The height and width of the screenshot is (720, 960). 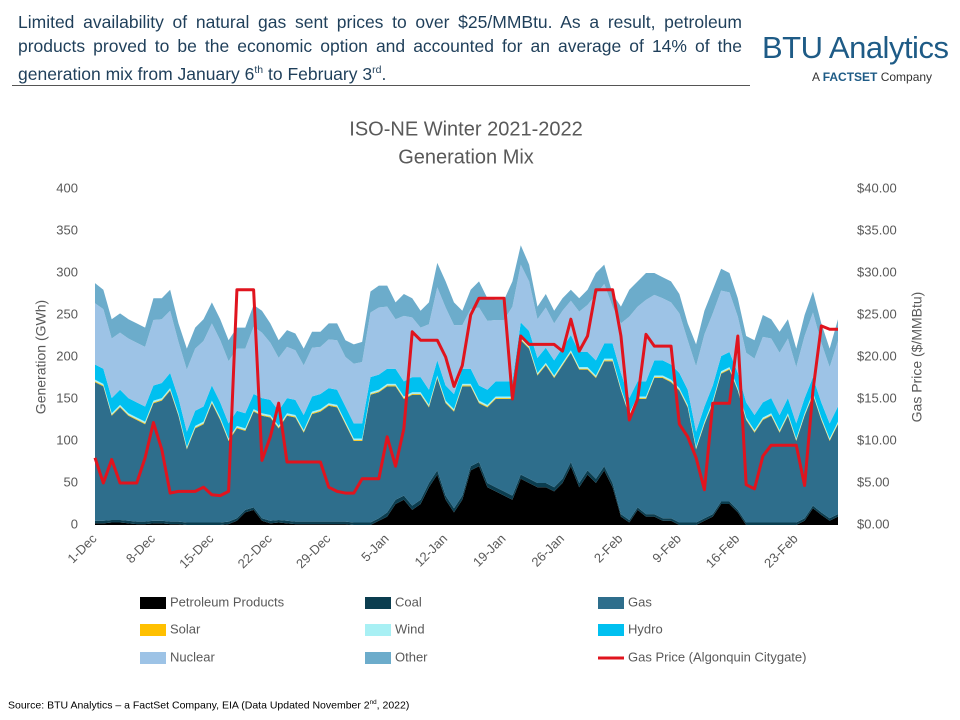 What do you see at coordinates (255, 551) in the screenshot?
I see `x-tick-label: 22-Dec` at bounding box center [255, 551].